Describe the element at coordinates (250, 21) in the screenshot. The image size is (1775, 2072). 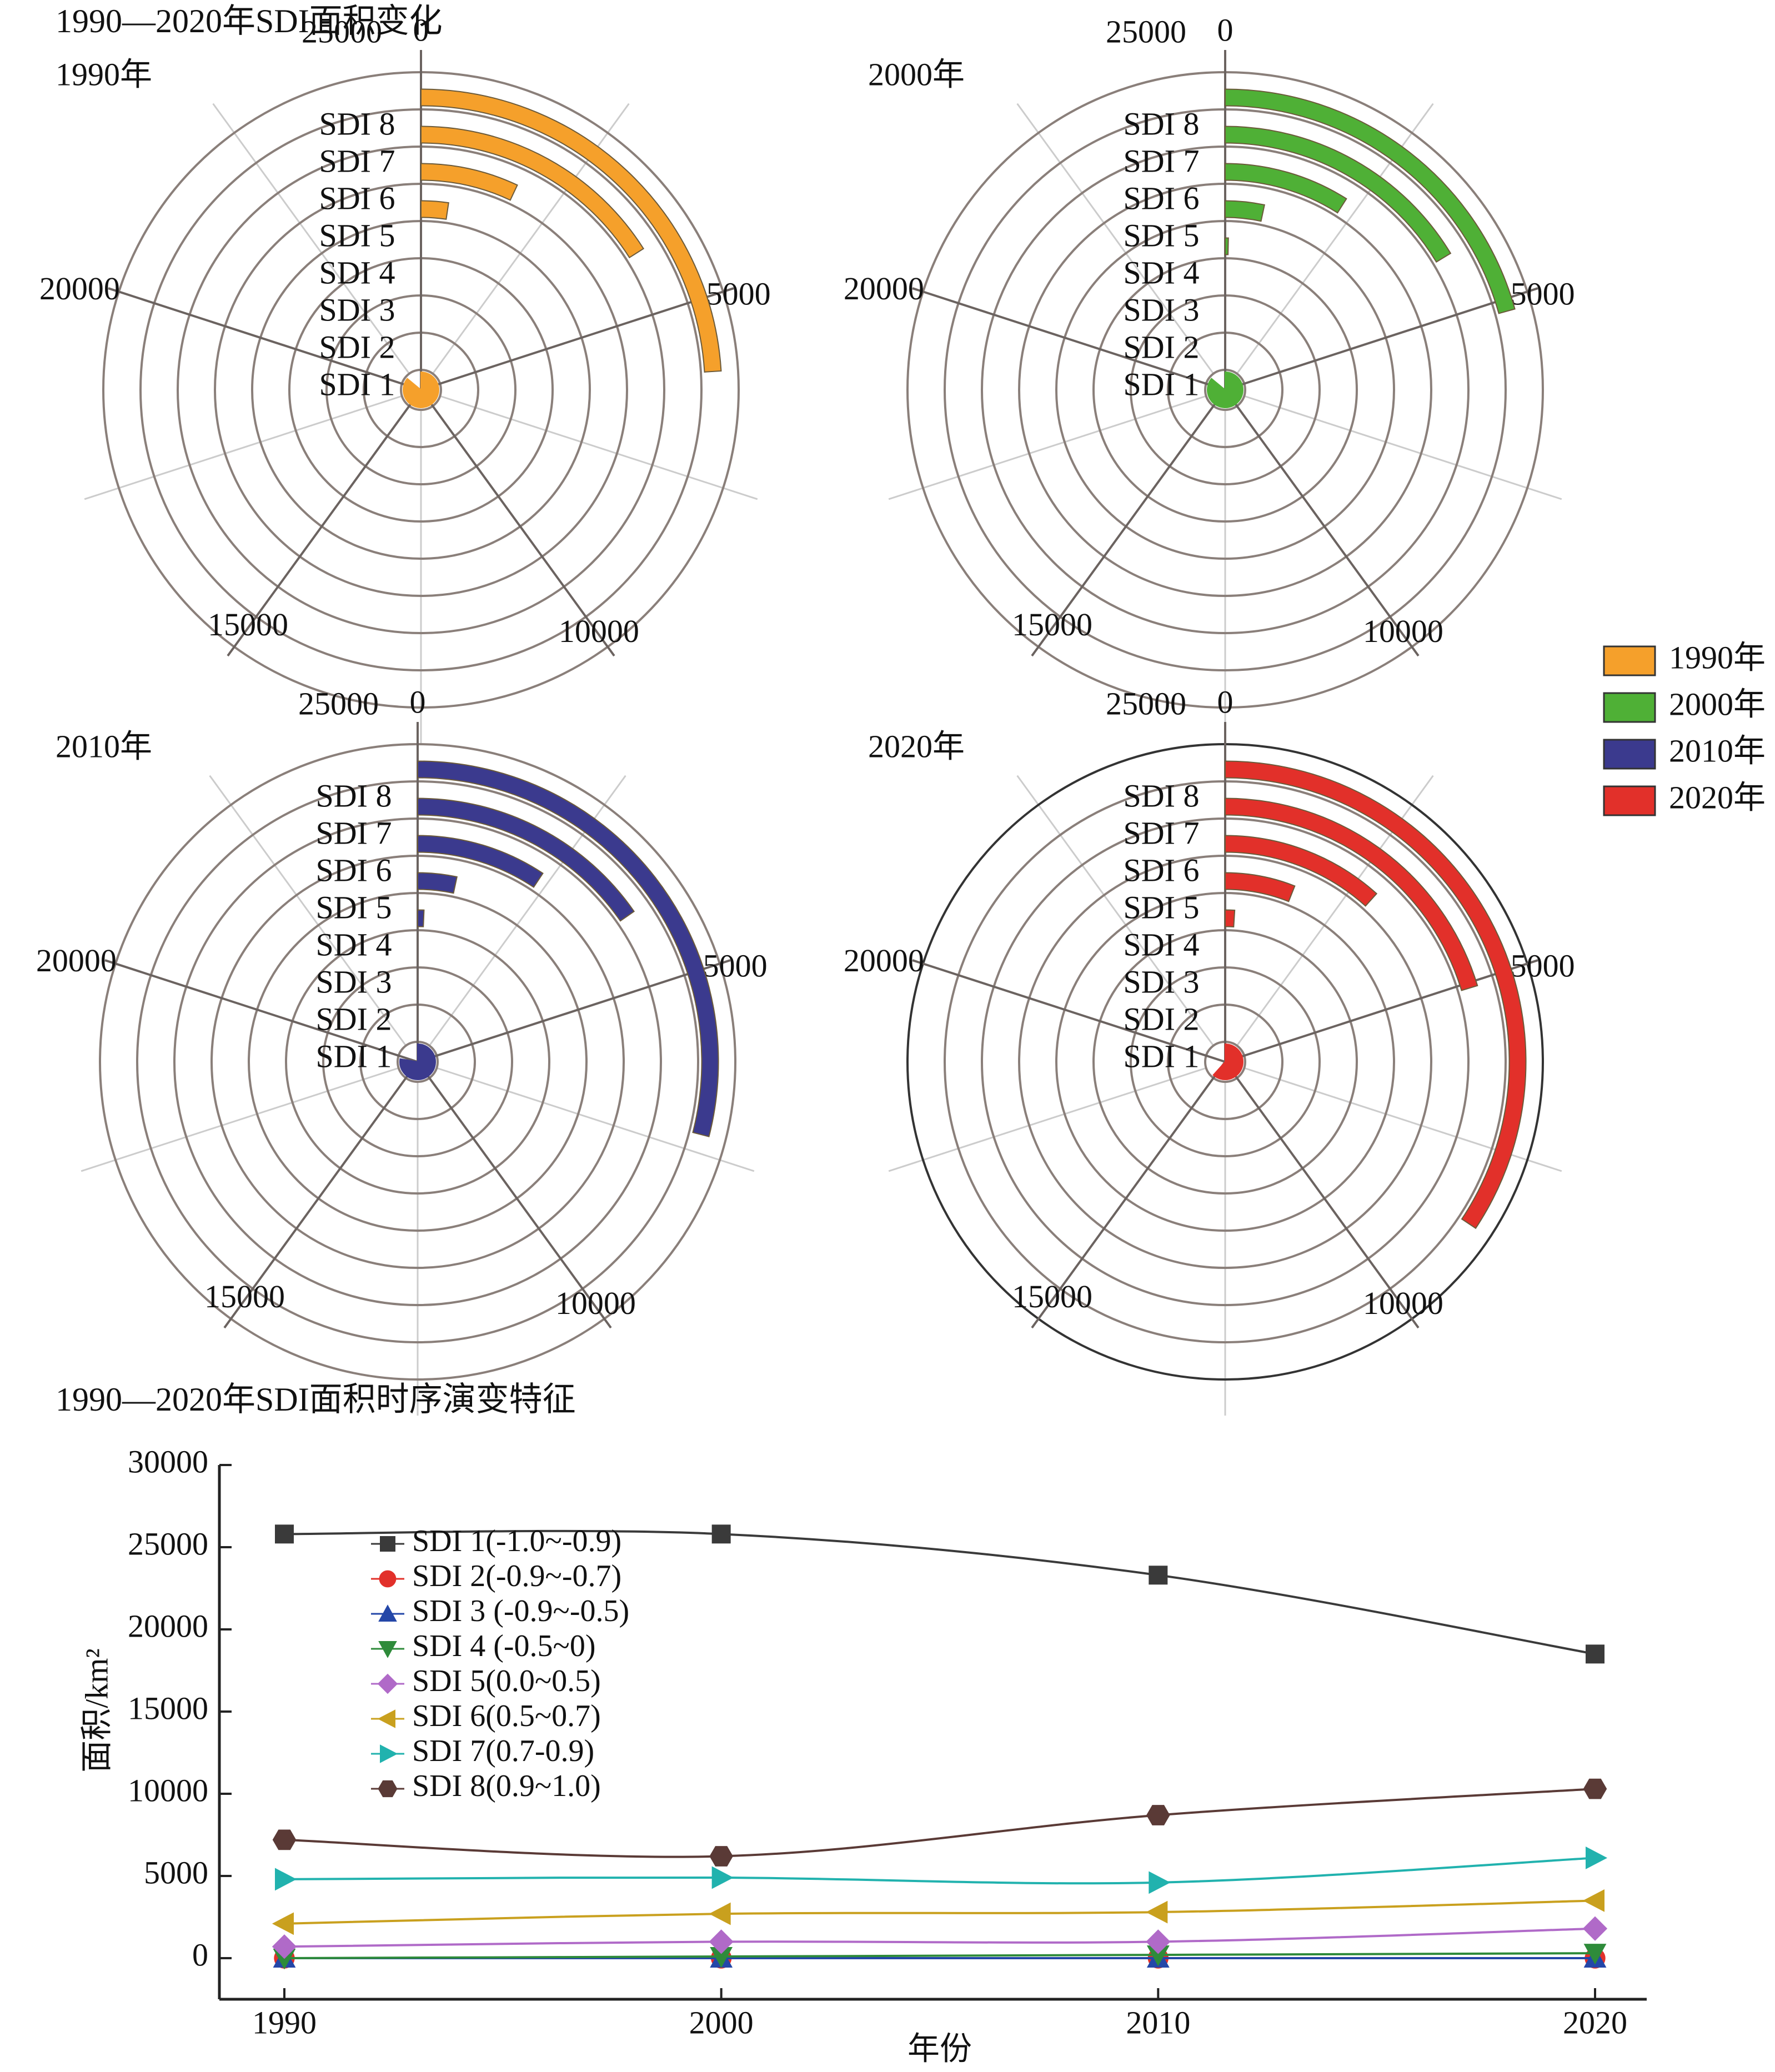
I see `top-figure-title: 1990—2020年SDI面积变化` at that location.